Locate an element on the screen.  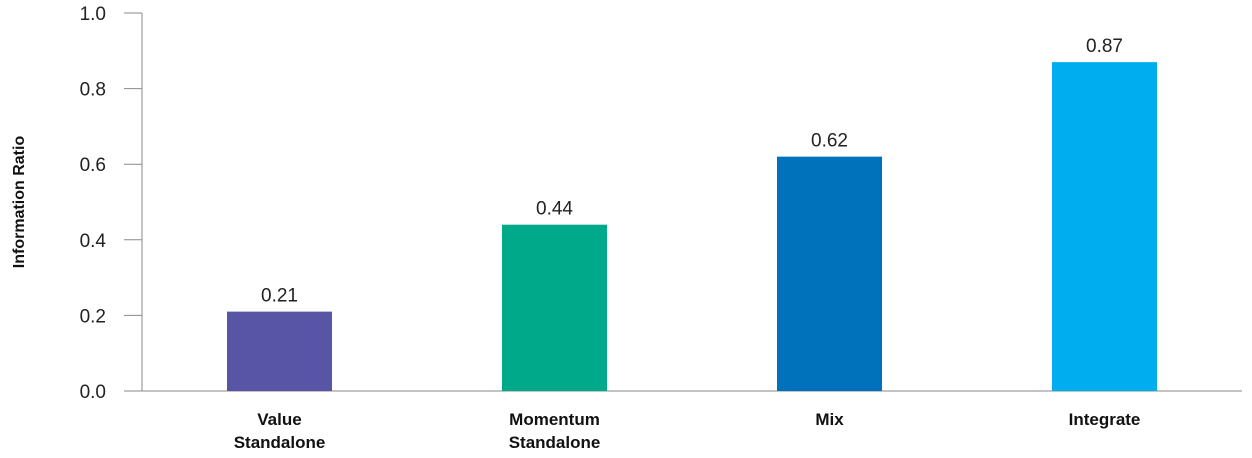
y-tick-label: 1.0 is located at coordinates (93, 14).